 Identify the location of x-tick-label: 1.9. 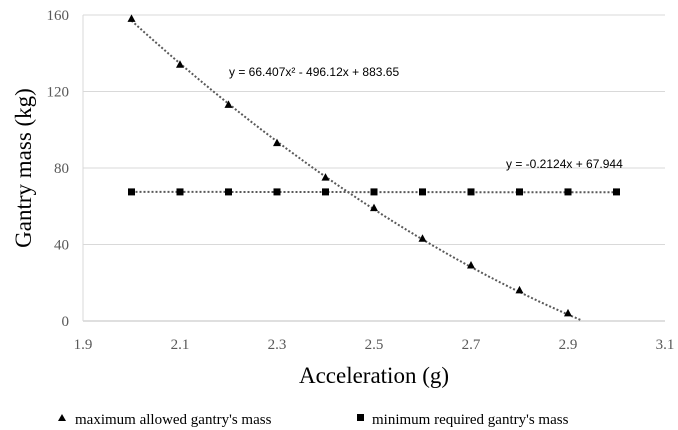
(83, 345).